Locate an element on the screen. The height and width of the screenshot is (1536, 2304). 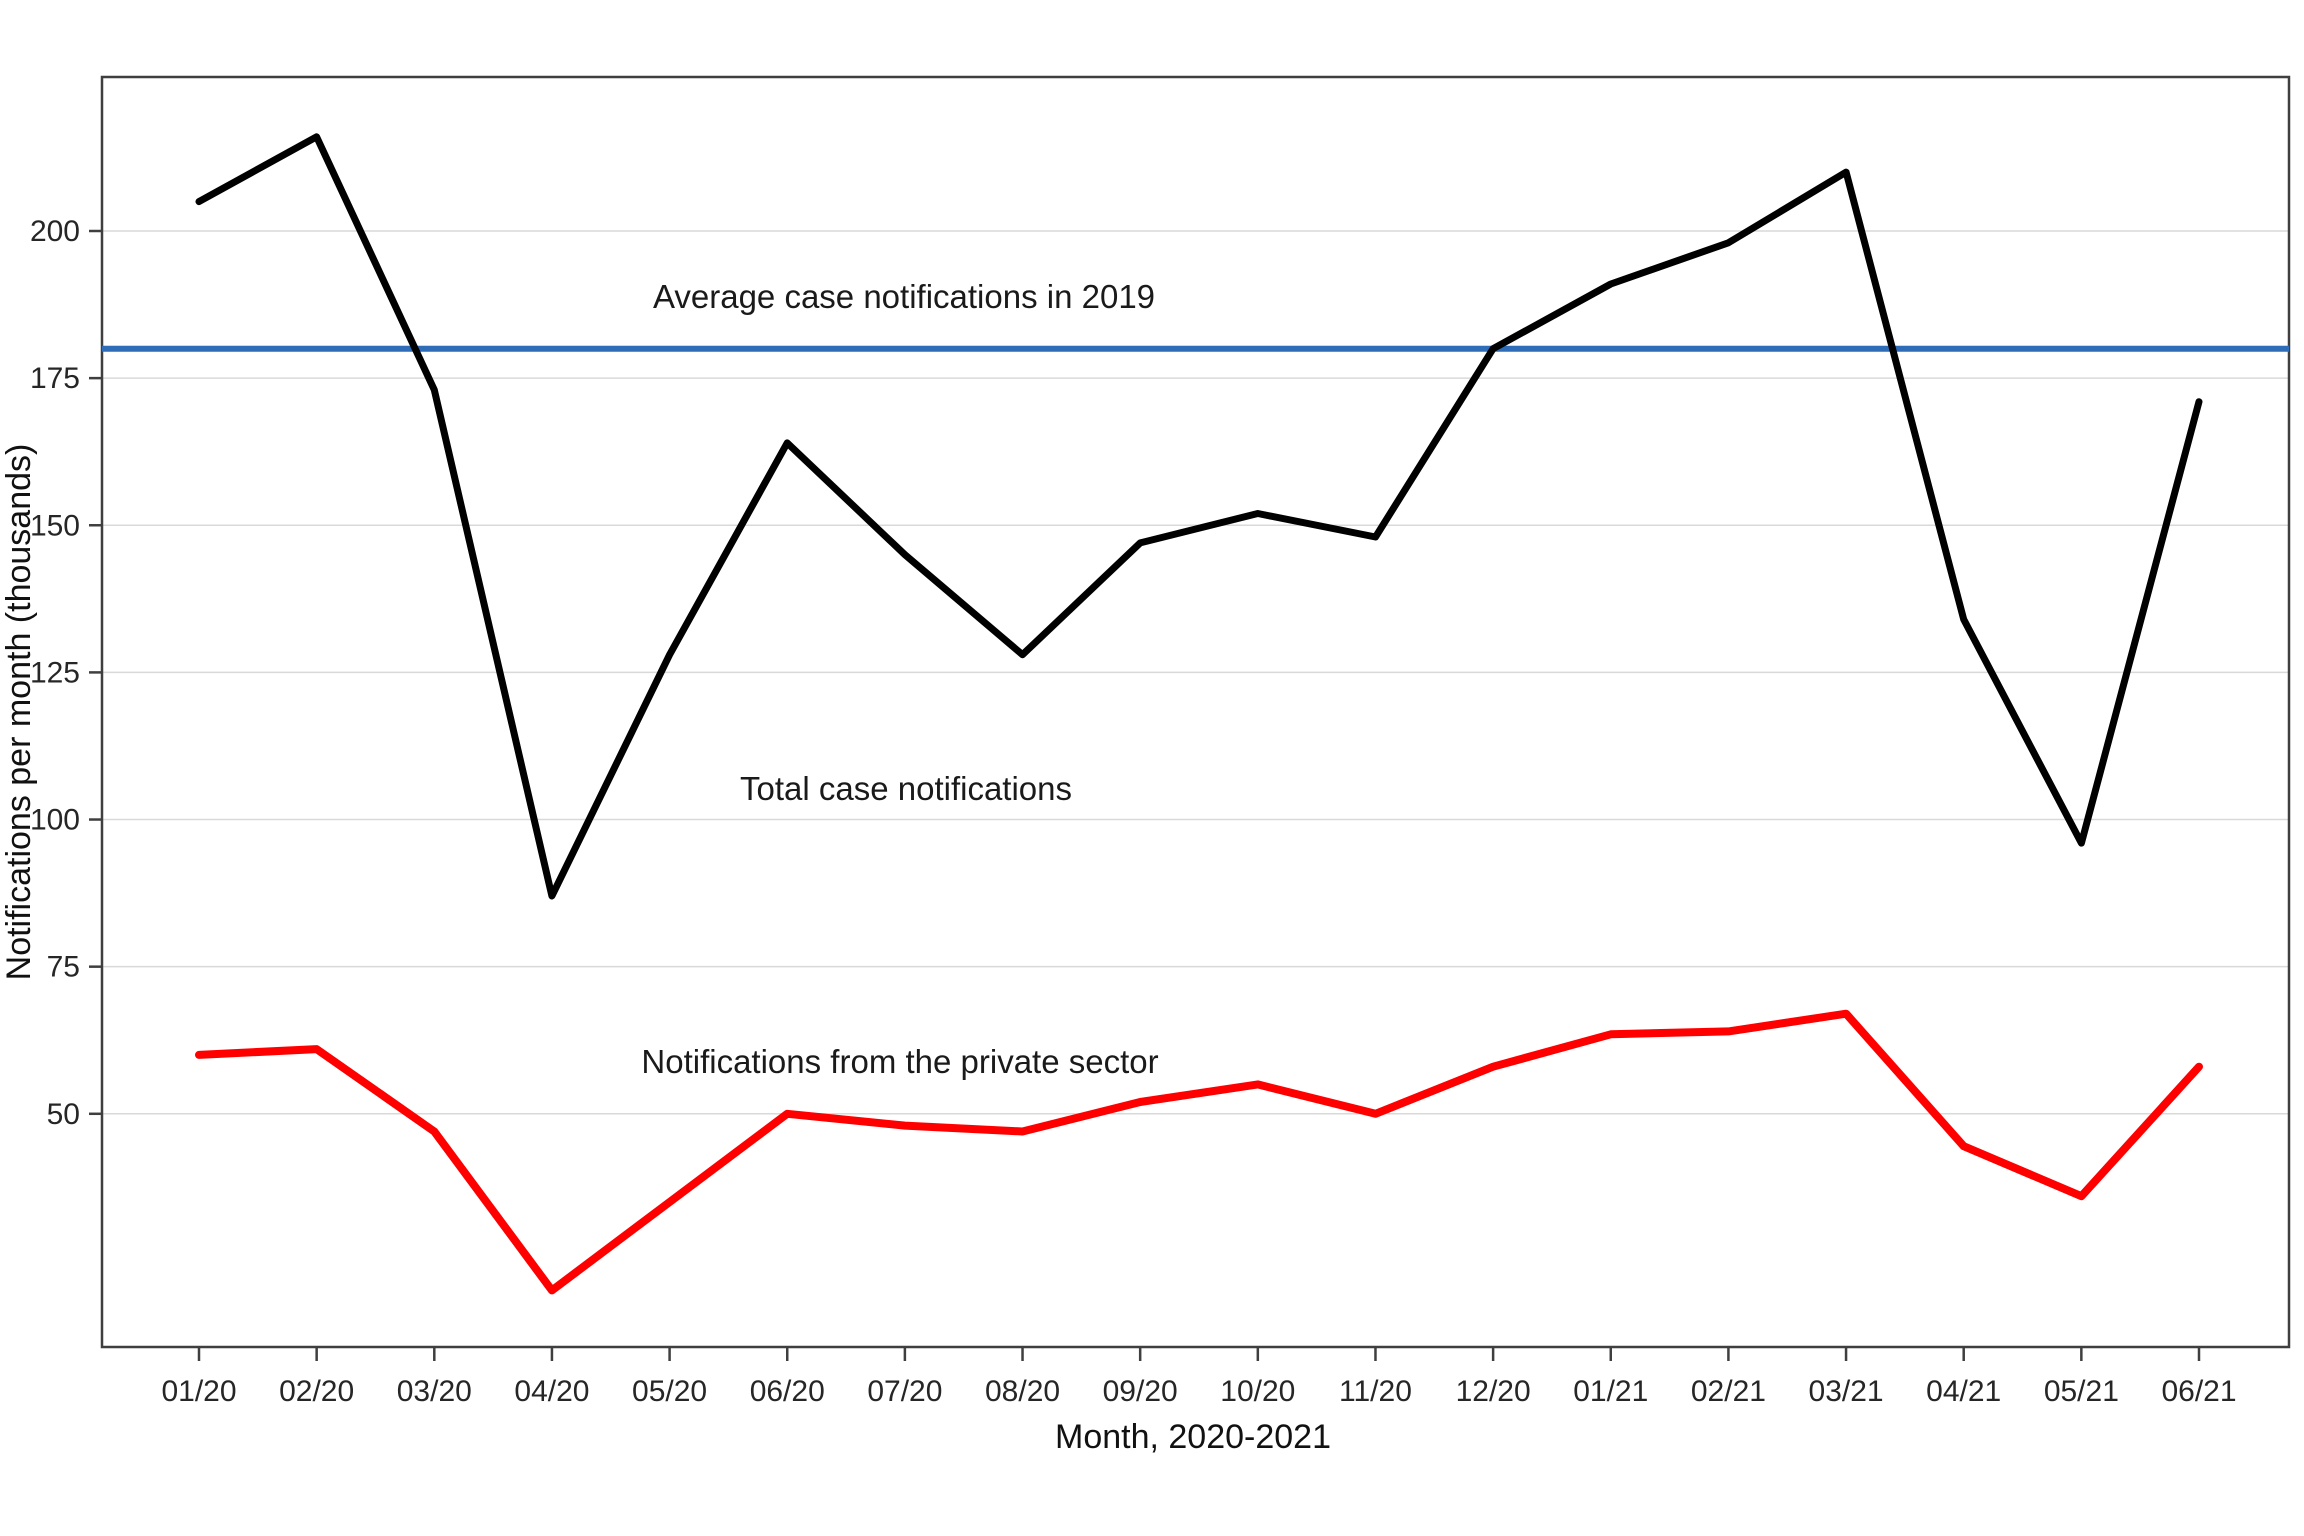
x-tick-label-04/20: 04/20 is located at coordinates (551, 1391).